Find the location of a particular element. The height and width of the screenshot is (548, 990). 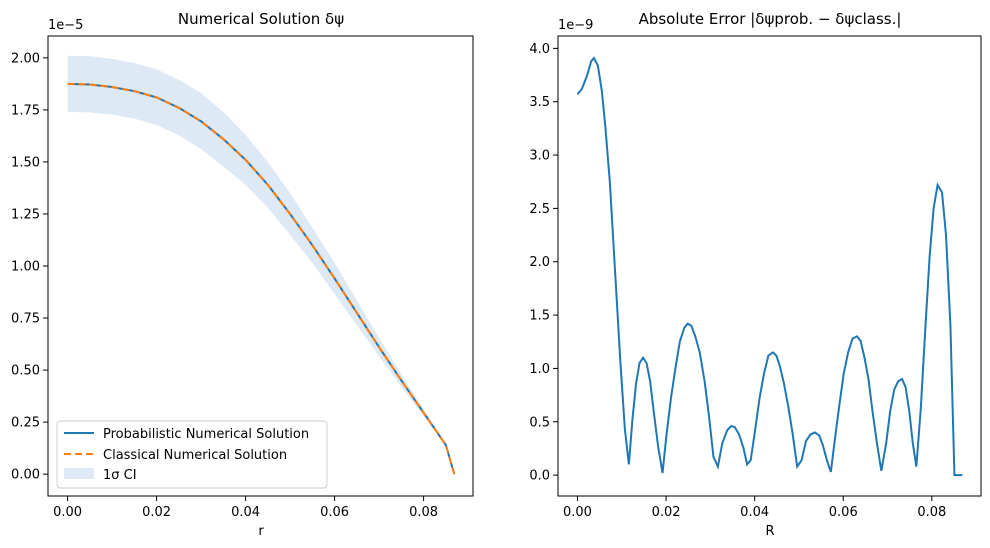

left-y-tick-label: 0.25 is located at coordinates (25, 423).